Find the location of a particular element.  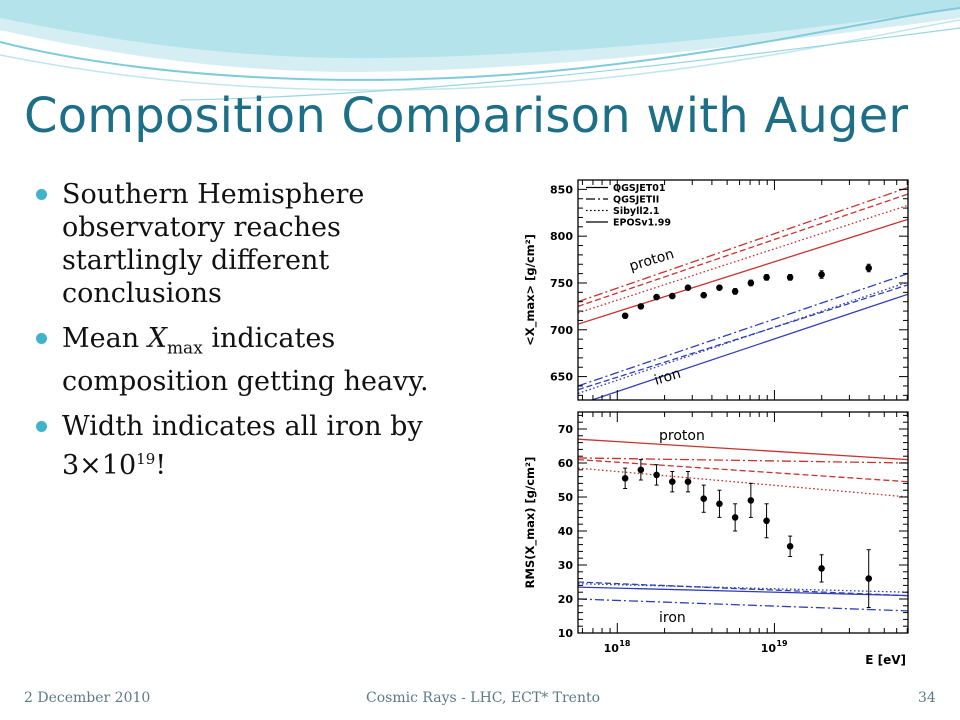

y-tick-label: 20 is located at coordinates (566, 599).